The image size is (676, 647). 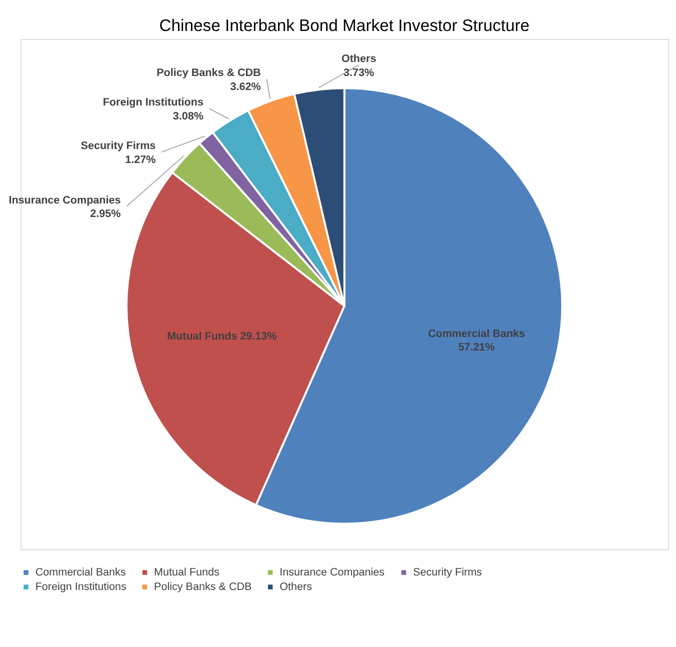 What do you see at coordinates (222, 336) in the screenshot?
I see `category-label: Mutual Funds 29.13%` at bounding box center [222, 336].